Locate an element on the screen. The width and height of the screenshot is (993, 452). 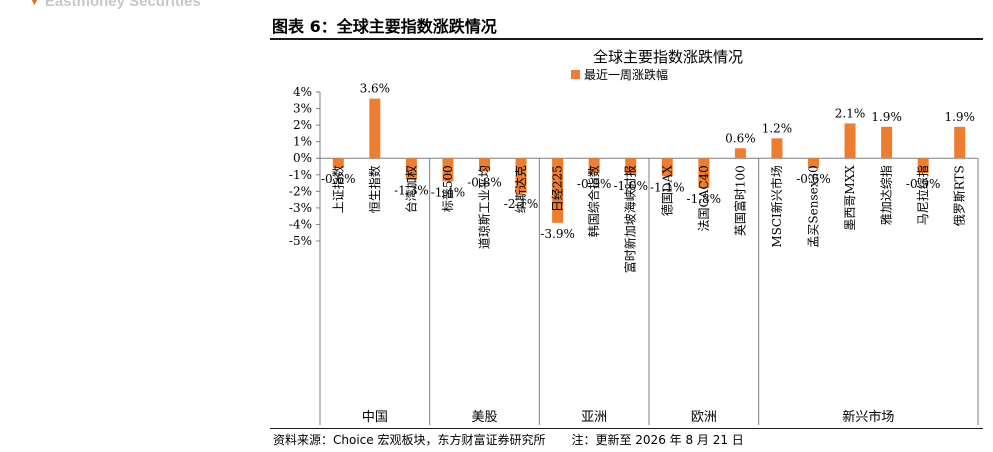
data-label: 0.6% is located at coordinates (740, 138).